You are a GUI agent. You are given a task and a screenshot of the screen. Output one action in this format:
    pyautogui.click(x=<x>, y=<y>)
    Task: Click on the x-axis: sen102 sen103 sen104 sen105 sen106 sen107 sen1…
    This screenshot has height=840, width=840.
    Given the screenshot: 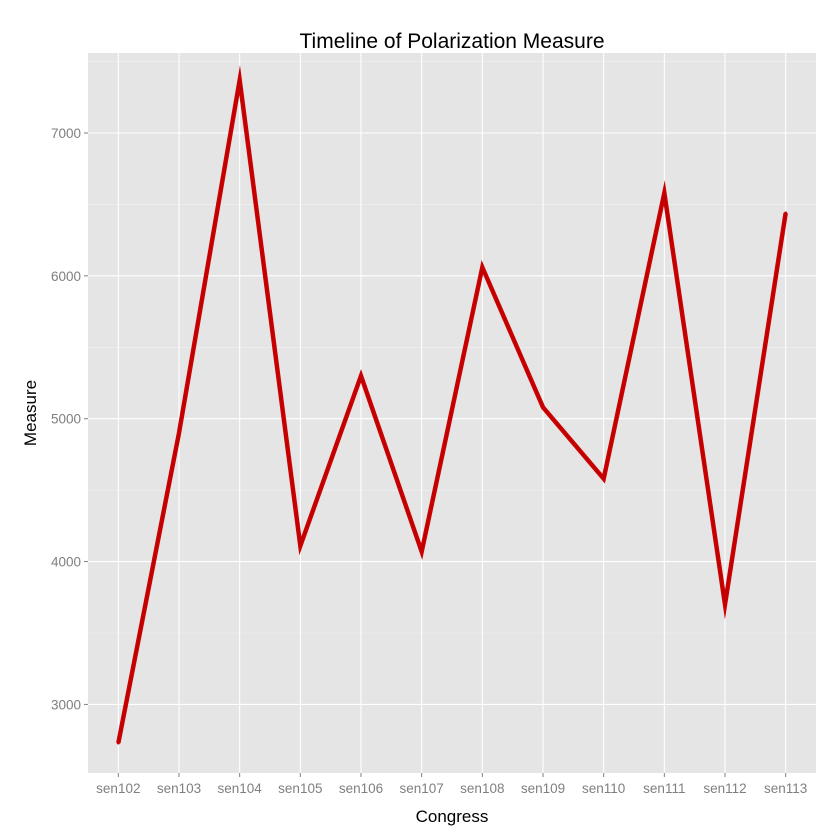 What is the action you would take?
    pyautogui.click(x=451, y=784)
    